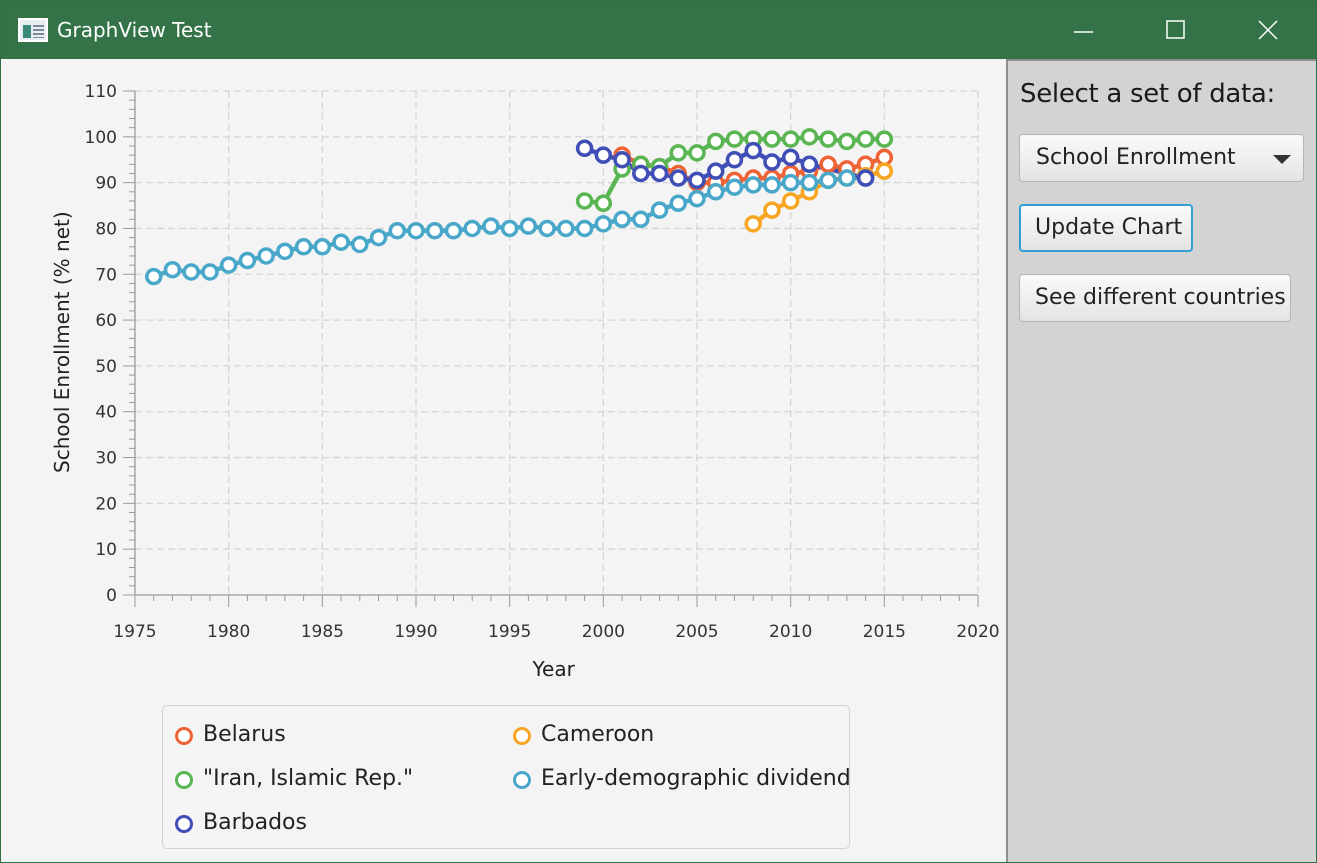  Describe the element at coordinates (509, 632) in the screenshot. I see `x-tick-label: 1995` at that location.